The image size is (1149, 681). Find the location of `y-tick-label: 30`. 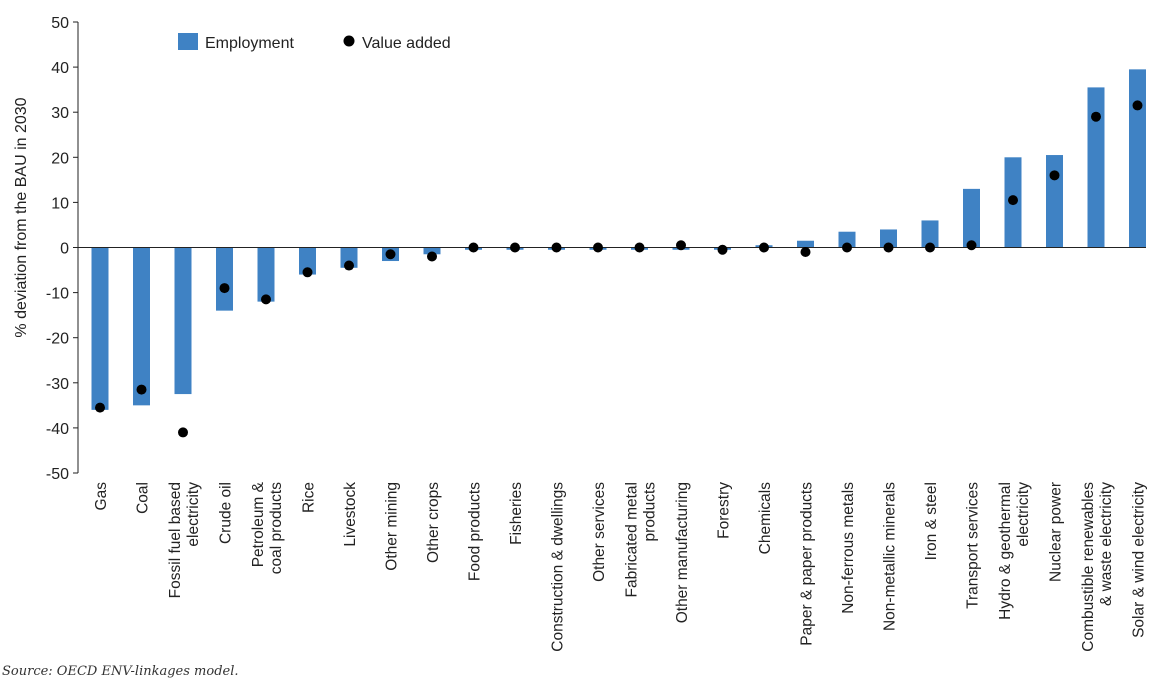

y-tick-label: 30 is located at coordinates (60, 113).